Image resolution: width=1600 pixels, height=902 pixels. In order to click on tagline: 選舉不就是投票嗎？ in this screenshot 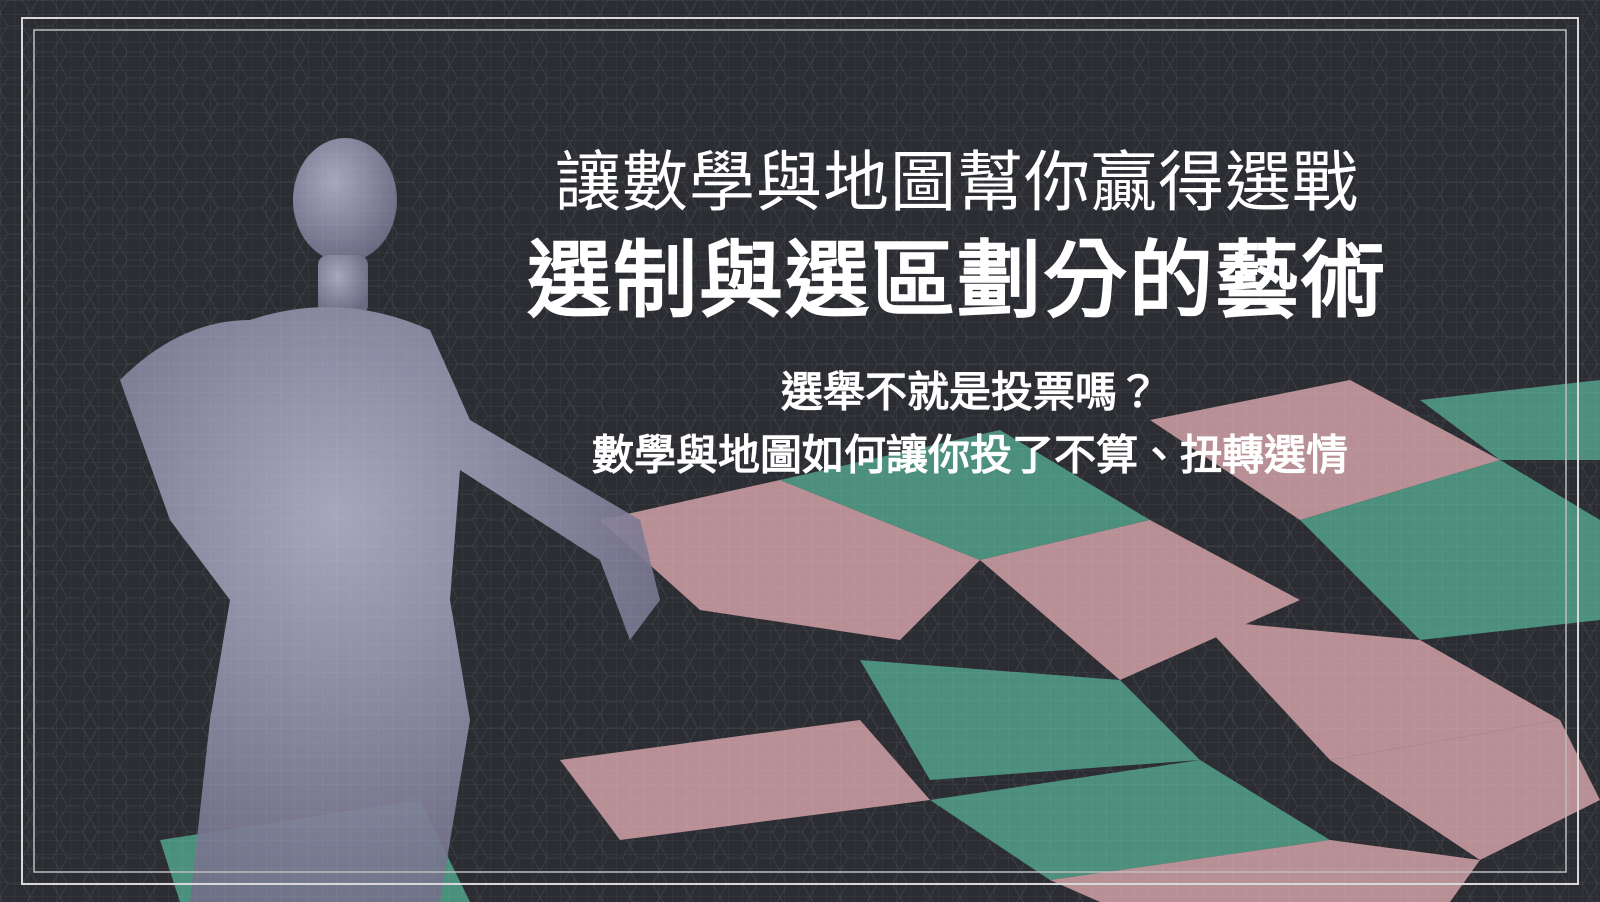, I will do `click(970, 393)`.